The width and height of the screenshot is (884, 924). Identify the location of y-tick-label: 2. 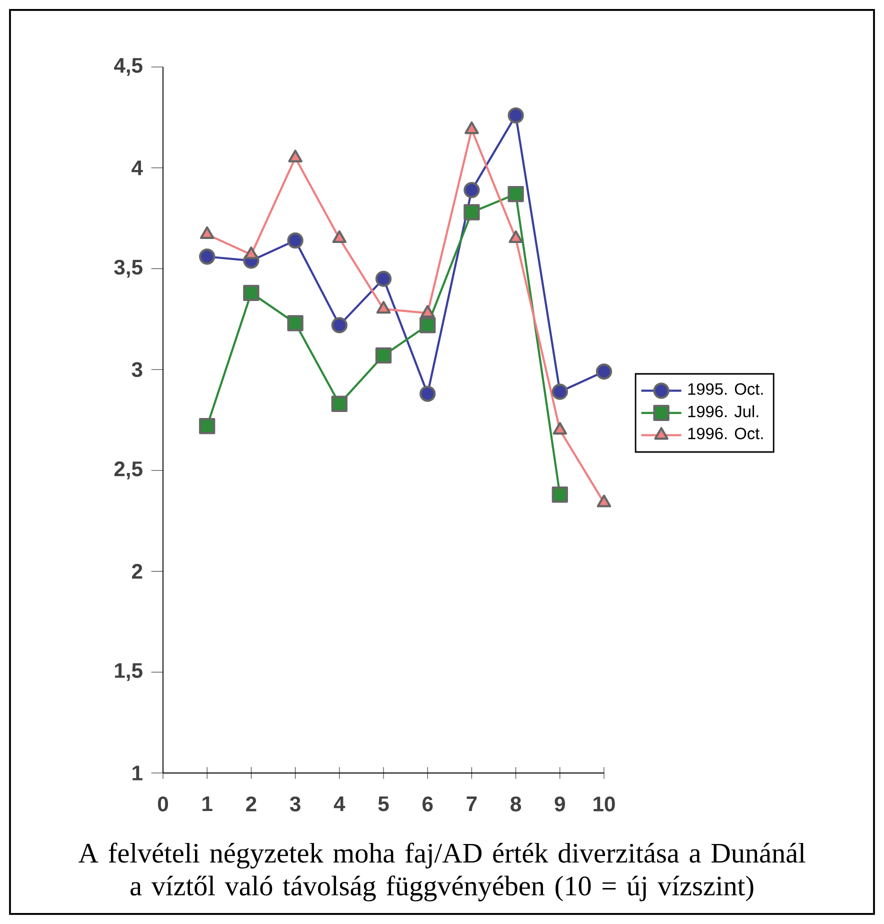
(137, 571).